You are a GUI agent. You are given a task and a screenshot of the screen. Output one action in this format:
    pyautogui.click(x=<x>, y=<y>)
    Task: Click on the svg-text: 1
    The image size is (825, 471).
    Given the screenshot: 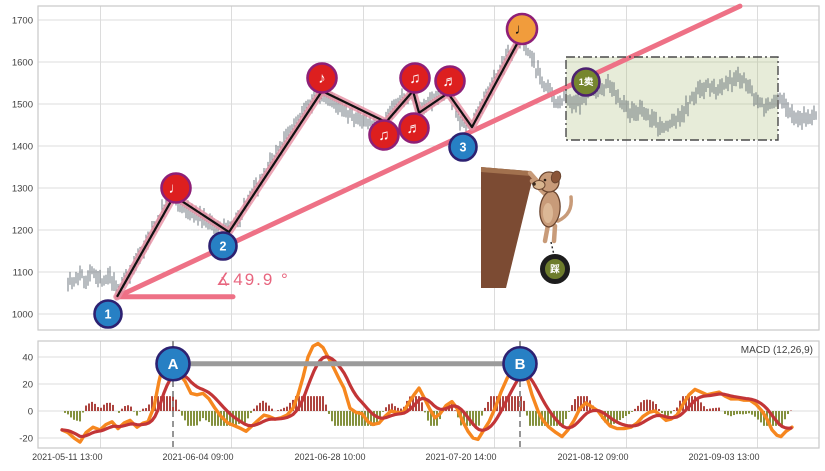 What is the action you would take?
    pyautogui.click(x=108, y=315)
    